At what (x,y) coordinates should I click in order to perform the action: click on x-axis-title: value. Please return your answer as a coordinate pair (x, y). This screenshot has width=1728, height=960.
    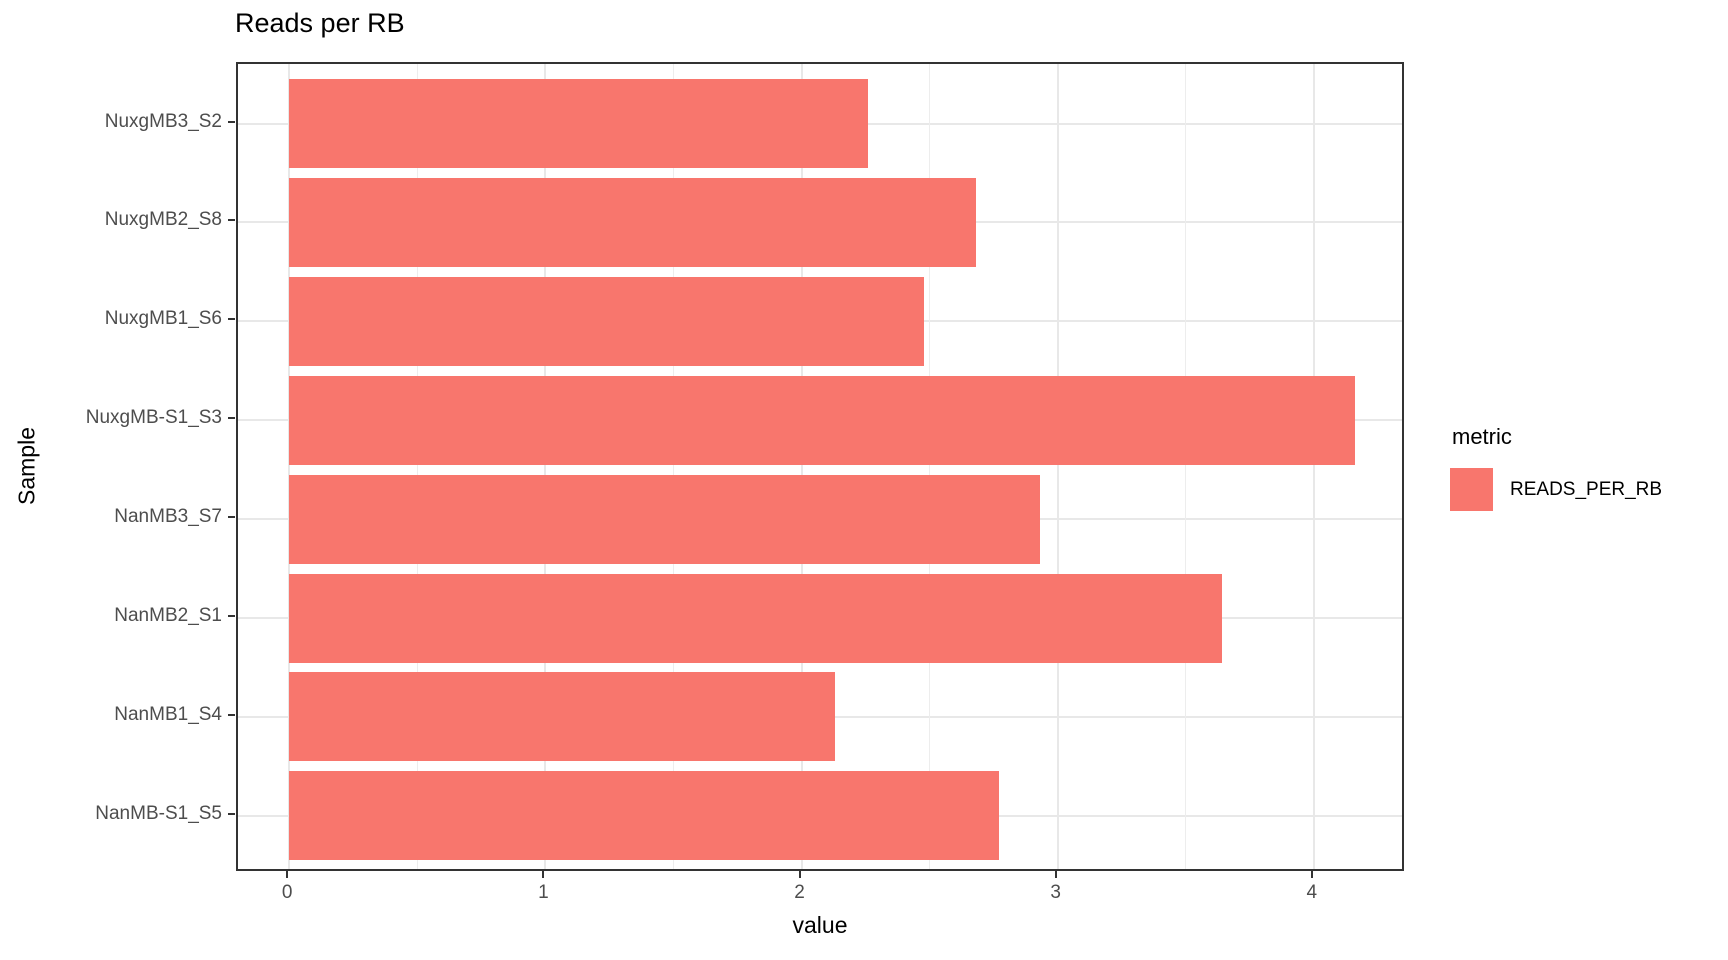
    Looking at the image, I should click on (820, 925).